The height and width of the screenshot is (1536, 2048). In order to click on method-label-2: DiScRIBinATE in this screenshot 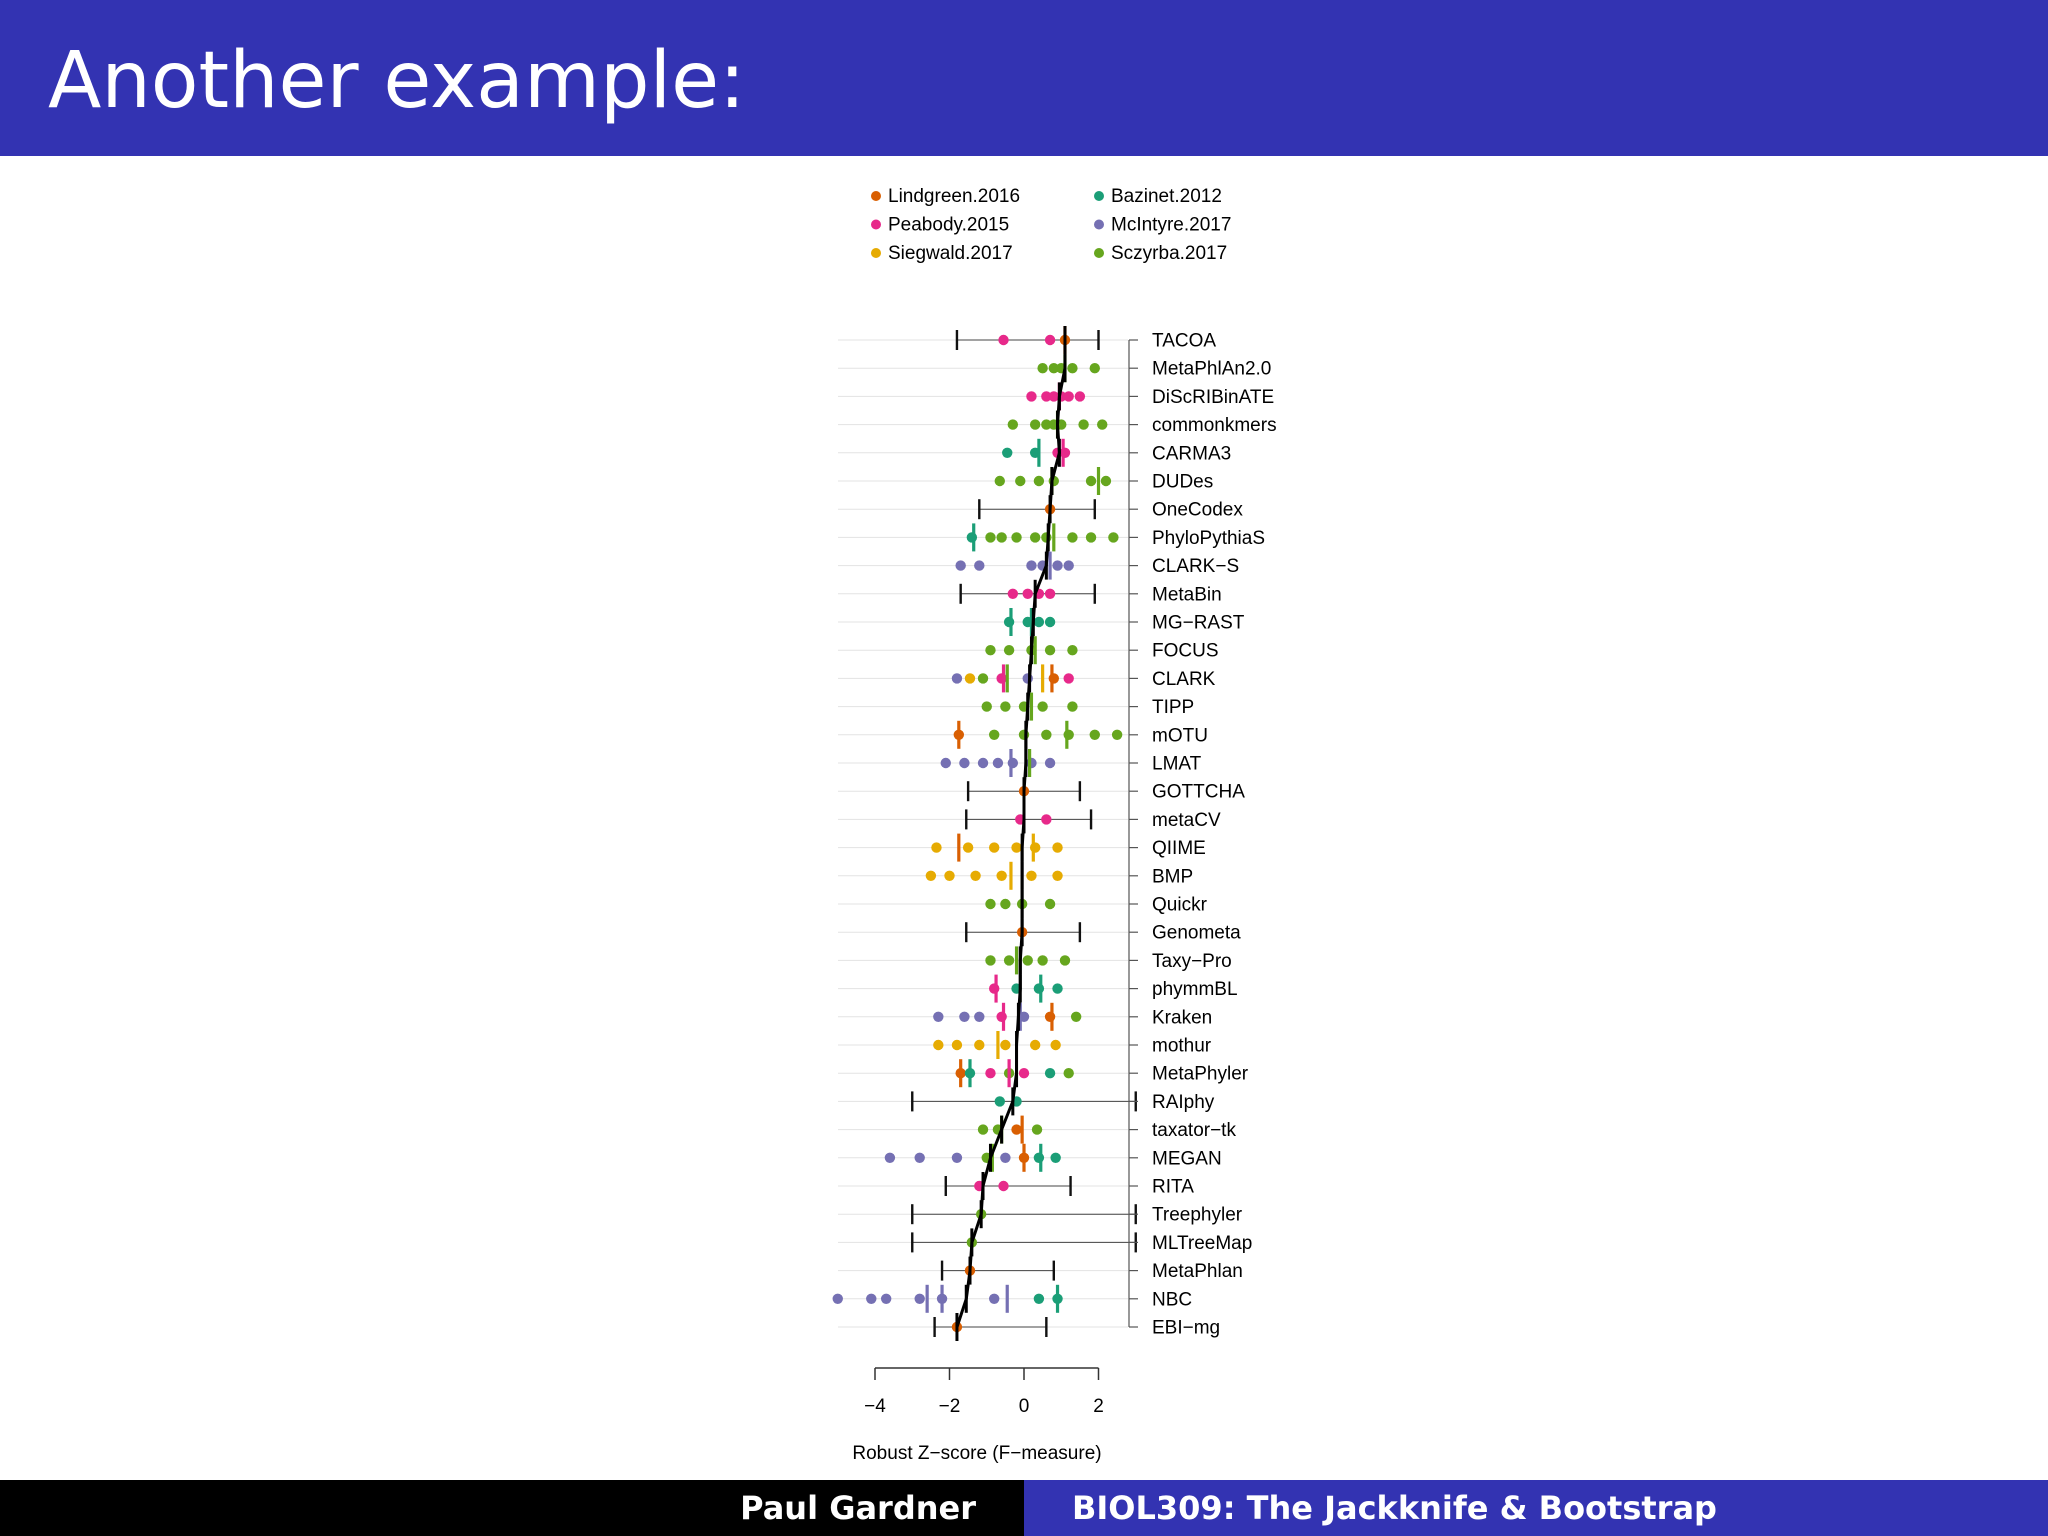, I will do `click(1213, 397)`.